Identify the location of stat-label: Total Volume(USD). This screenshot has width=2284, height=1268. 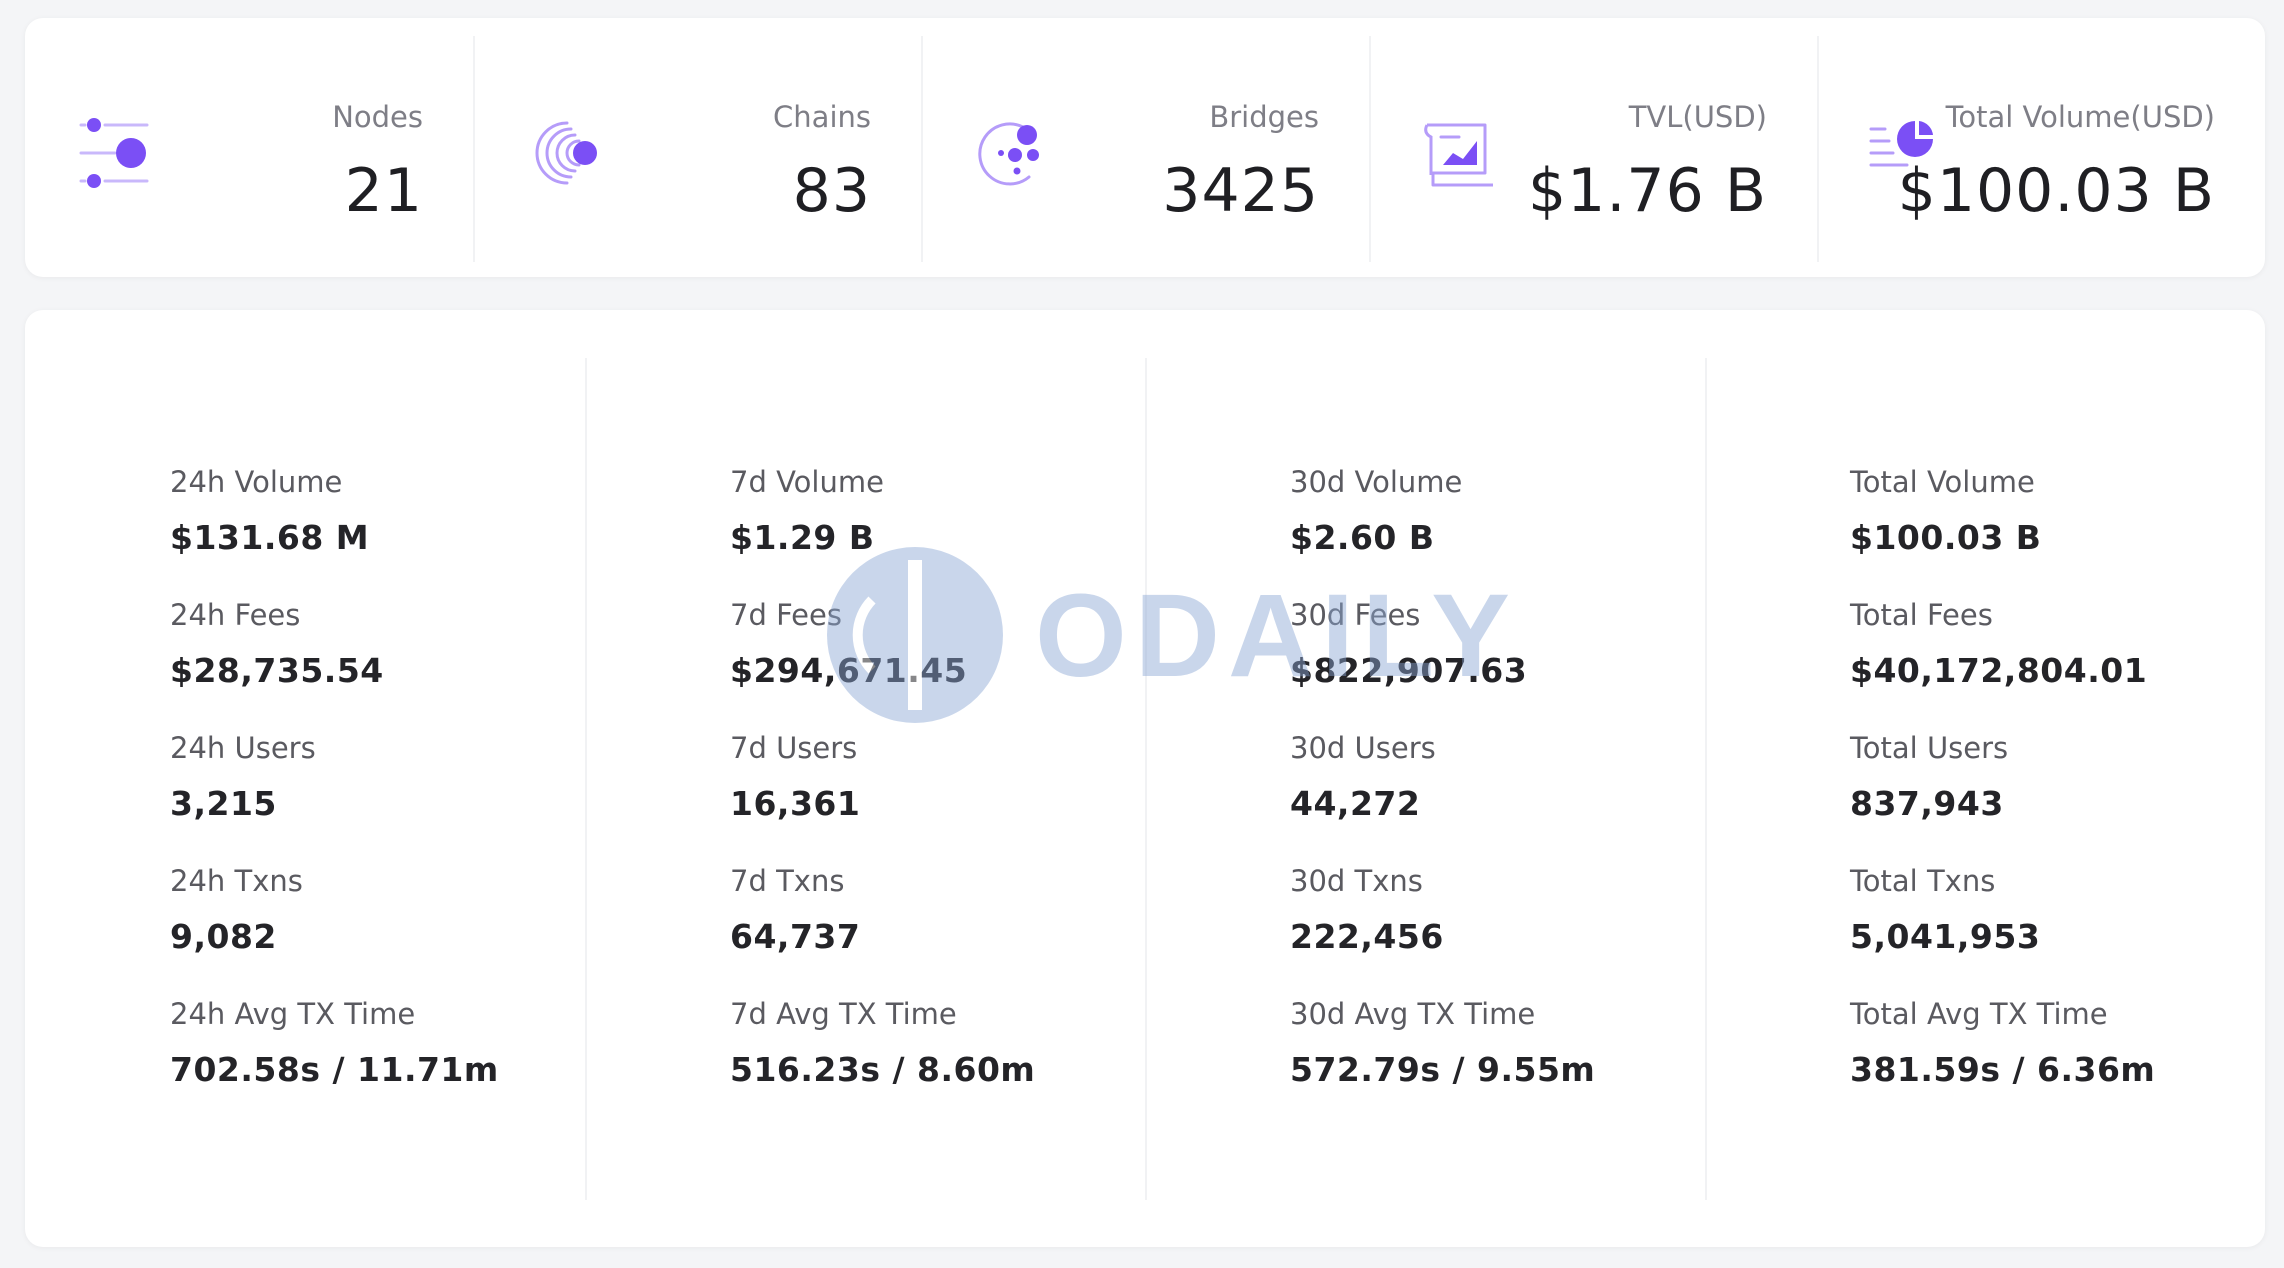
(2080, 117).